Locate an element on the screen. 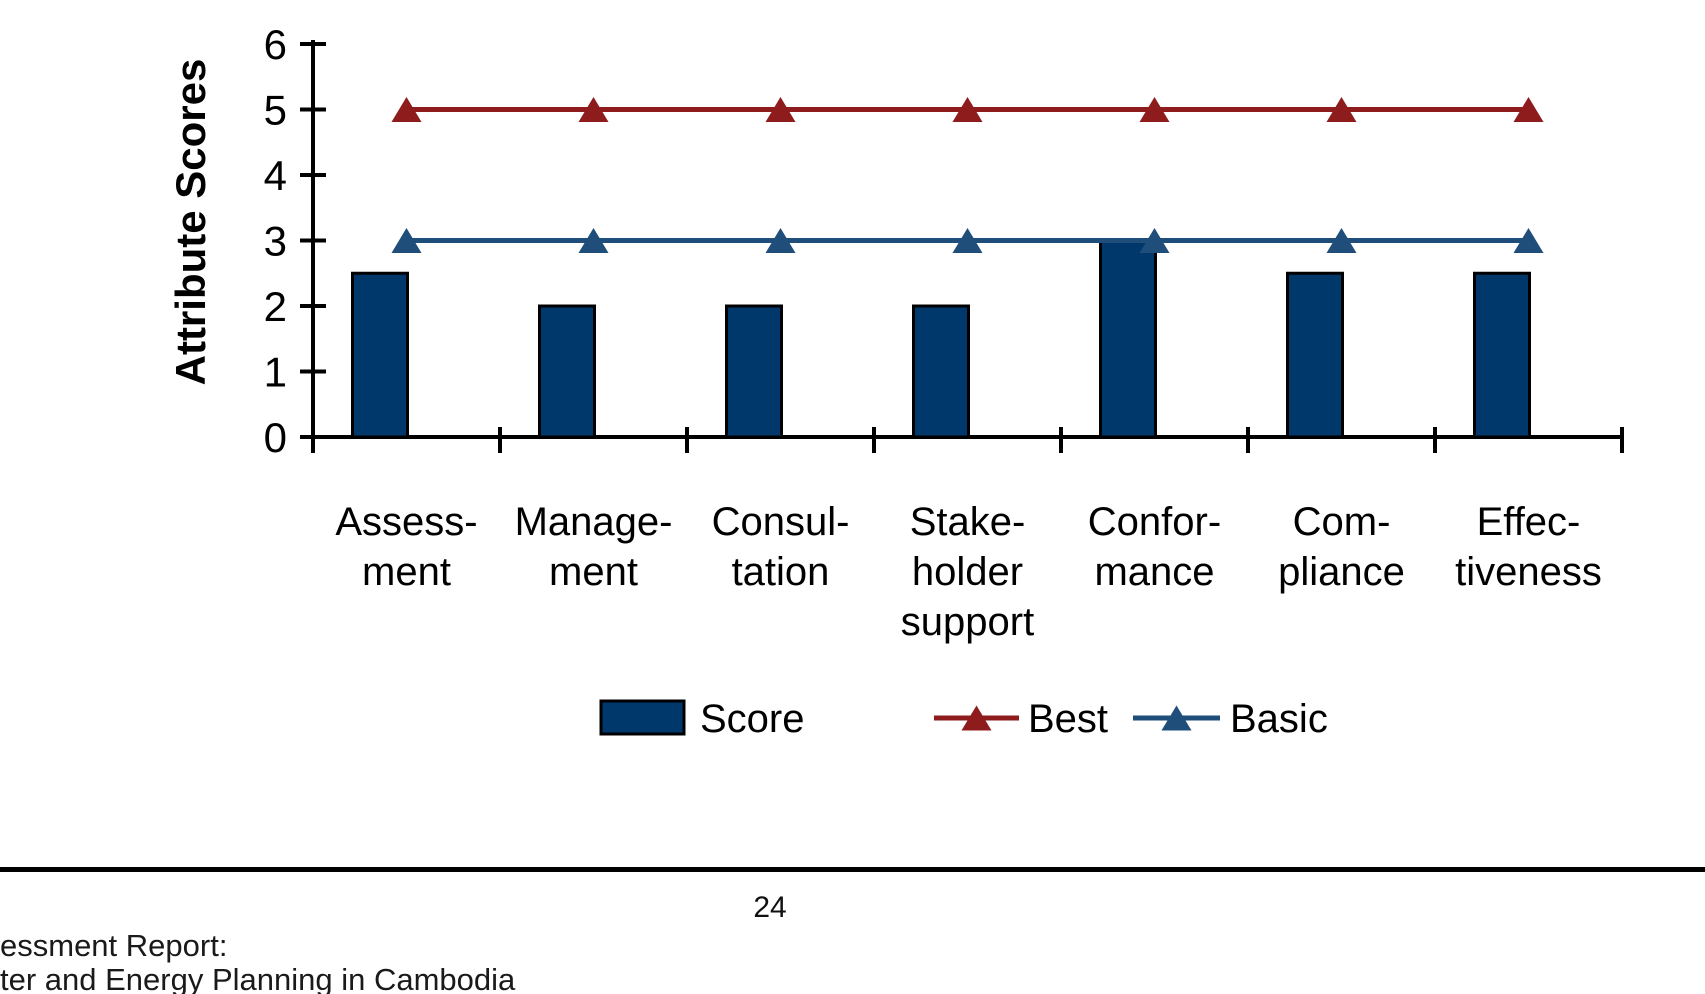  category-label-compliance: Com-pliance is located at coordinates (1341, 547).